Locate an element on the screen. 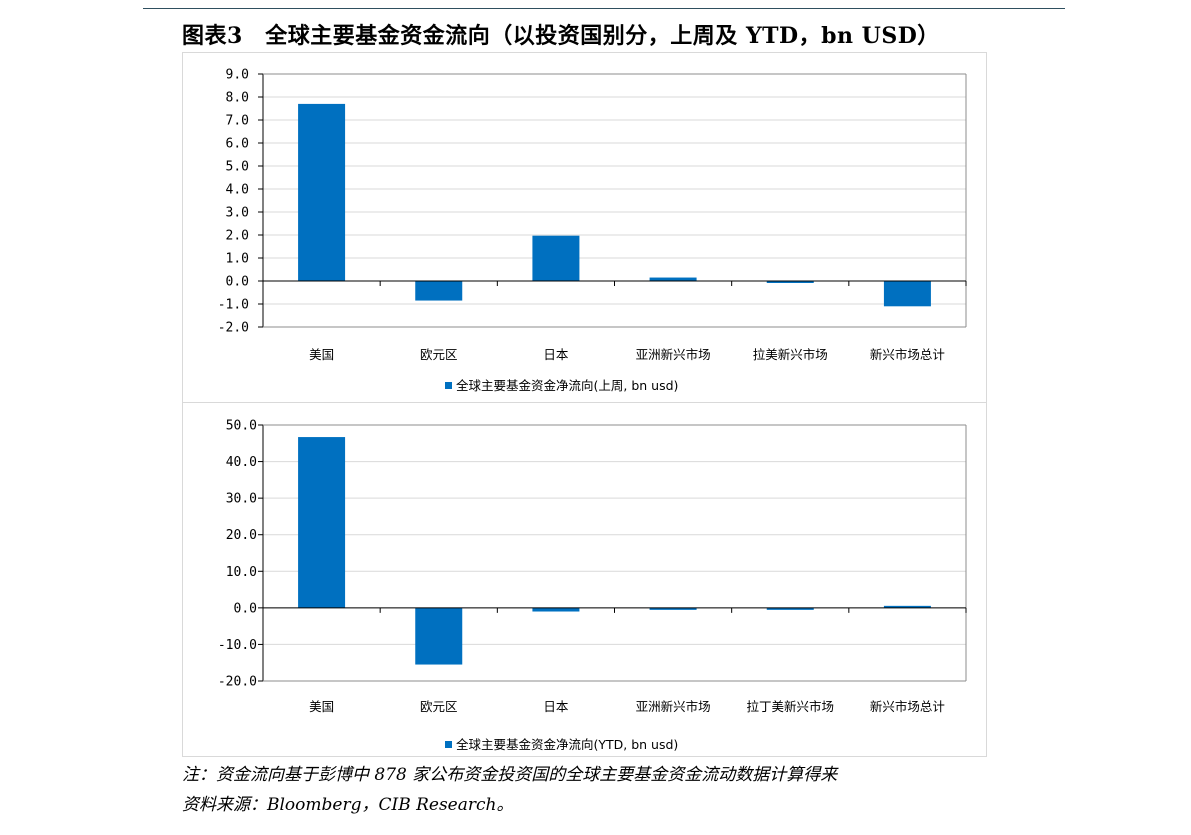 Image resolution: width=1191 pixels, height=835 pixels. y-tick-label: 40.0 is located at coordinates (241, 462).